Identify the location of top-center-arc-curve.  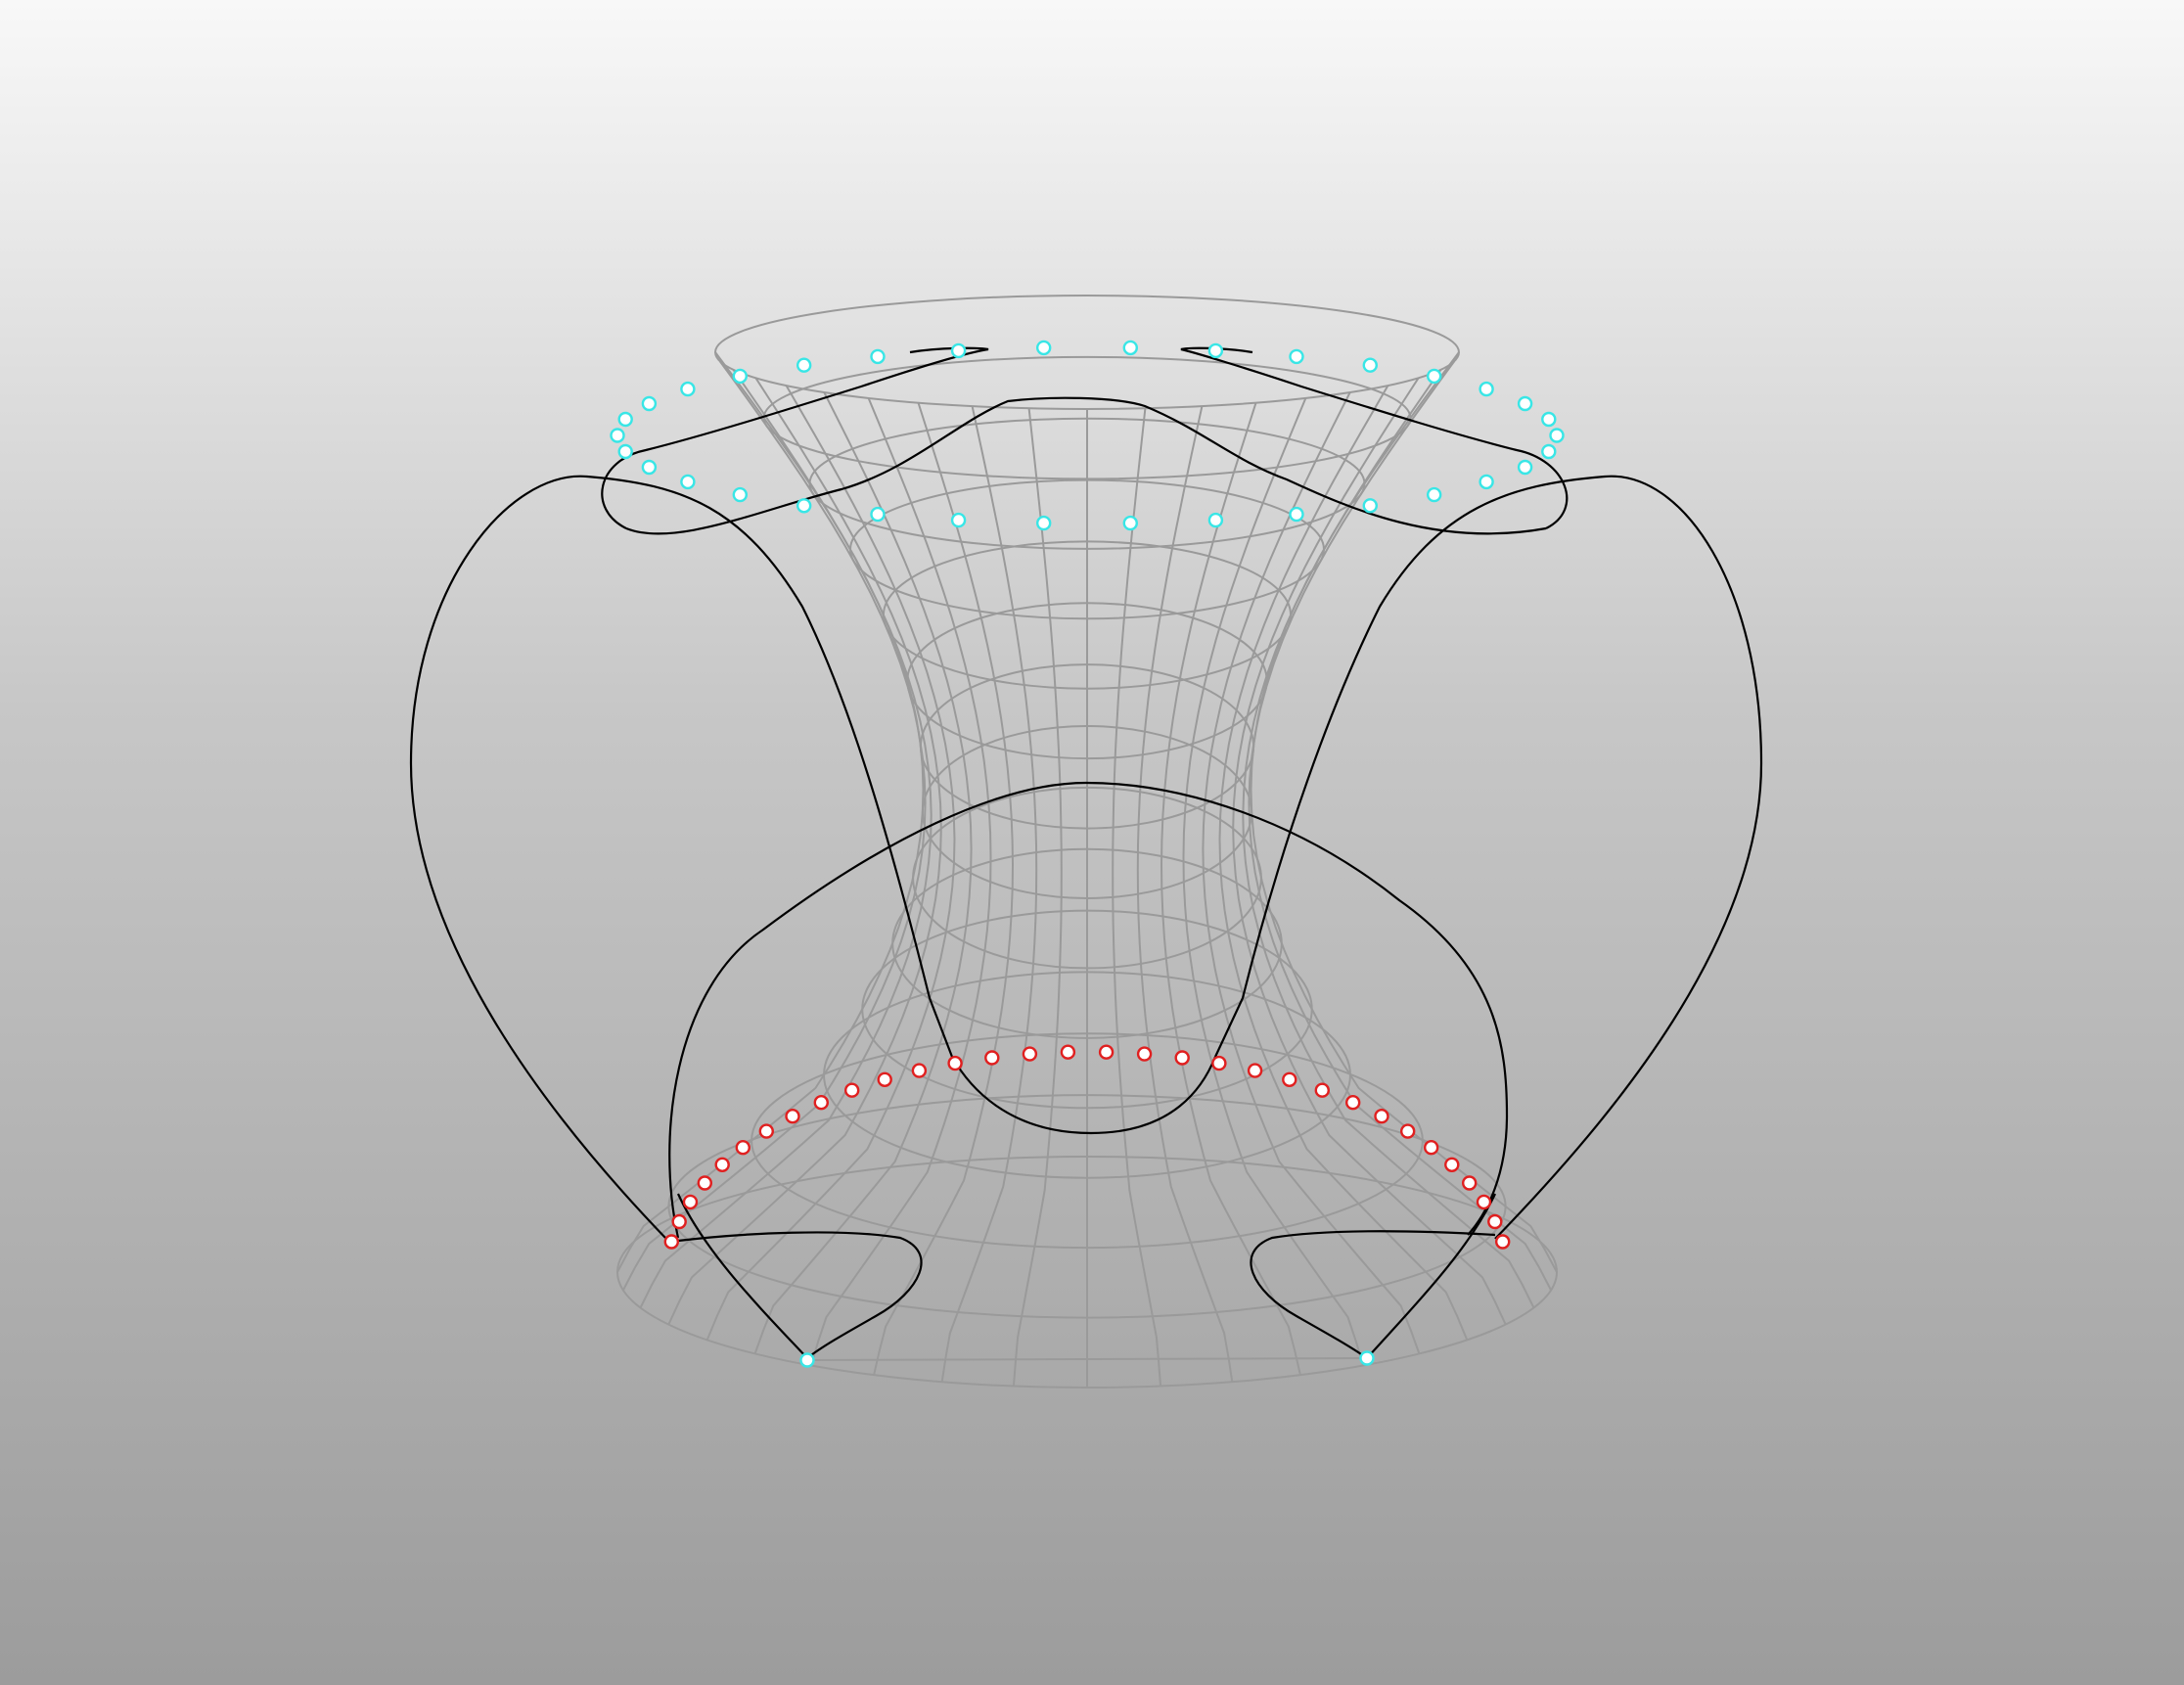
(1086, 465).